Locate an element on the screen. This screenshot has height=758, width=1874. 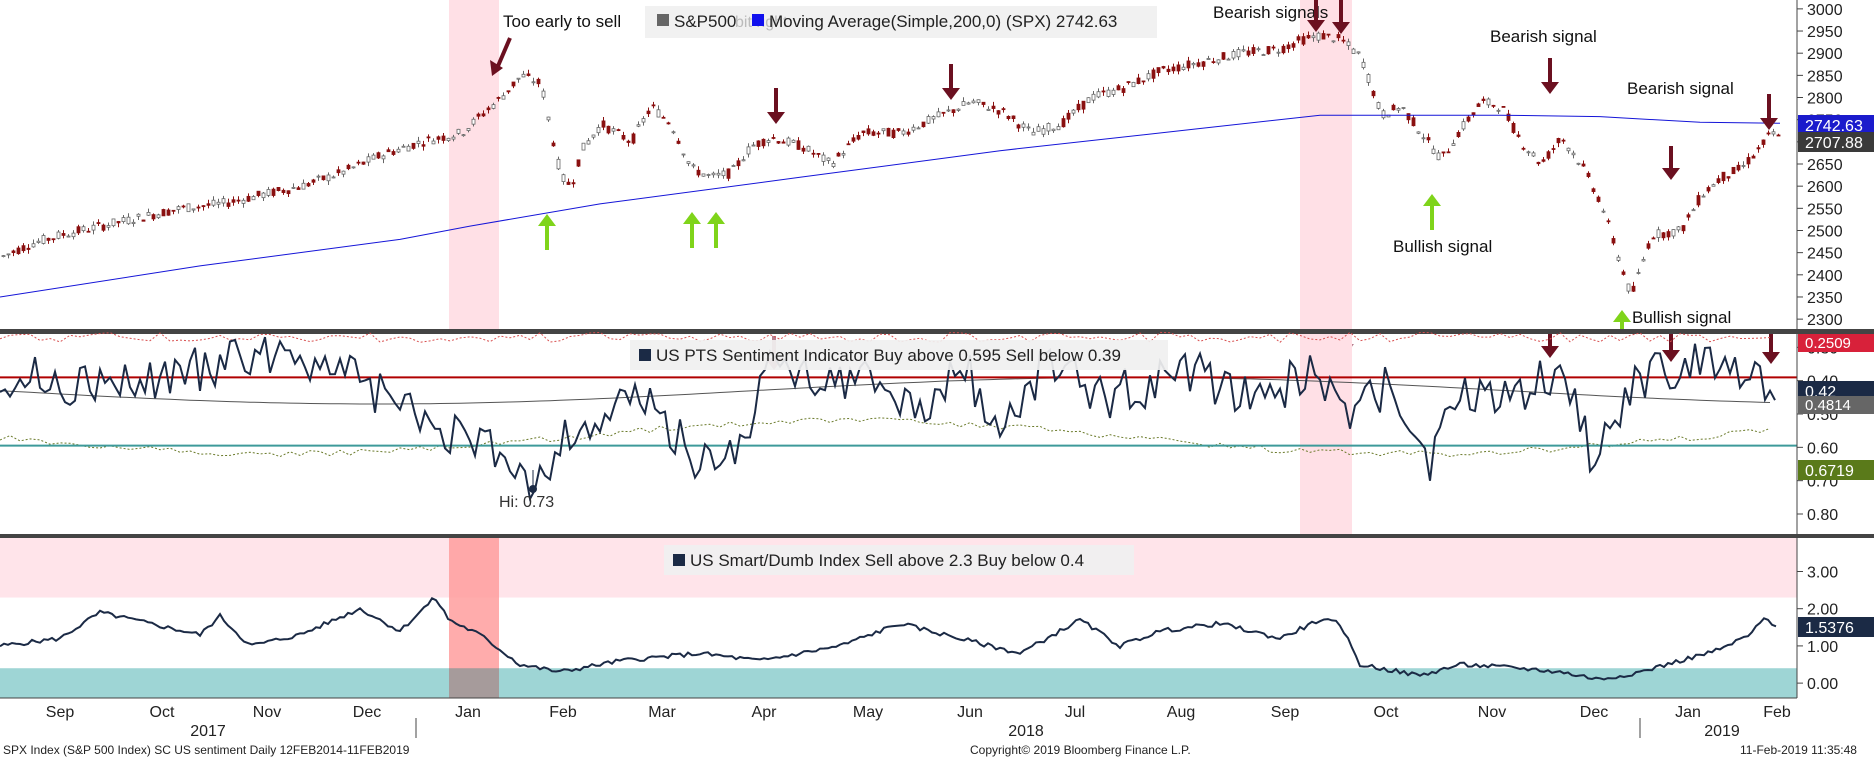
annotation-bearish-signal-nov: Bearish signal is located at coordinates (1543, 36).